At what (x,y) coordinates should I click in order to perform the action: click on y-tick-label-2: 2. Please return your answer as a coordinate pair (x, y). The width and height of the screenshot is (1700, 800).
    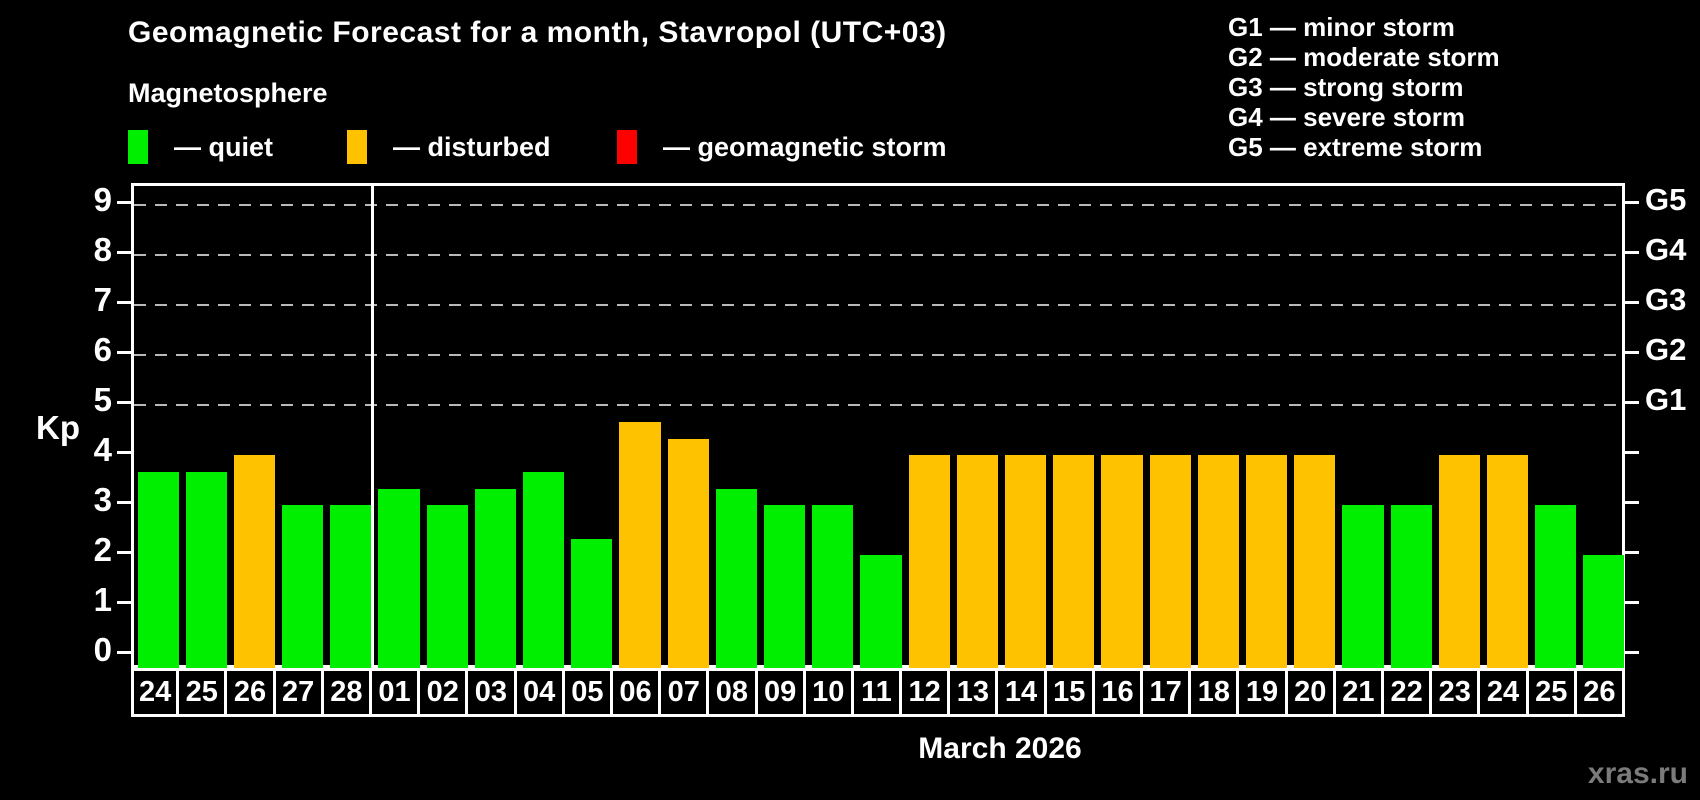
    Looking at the image, I should click on (102, 550).